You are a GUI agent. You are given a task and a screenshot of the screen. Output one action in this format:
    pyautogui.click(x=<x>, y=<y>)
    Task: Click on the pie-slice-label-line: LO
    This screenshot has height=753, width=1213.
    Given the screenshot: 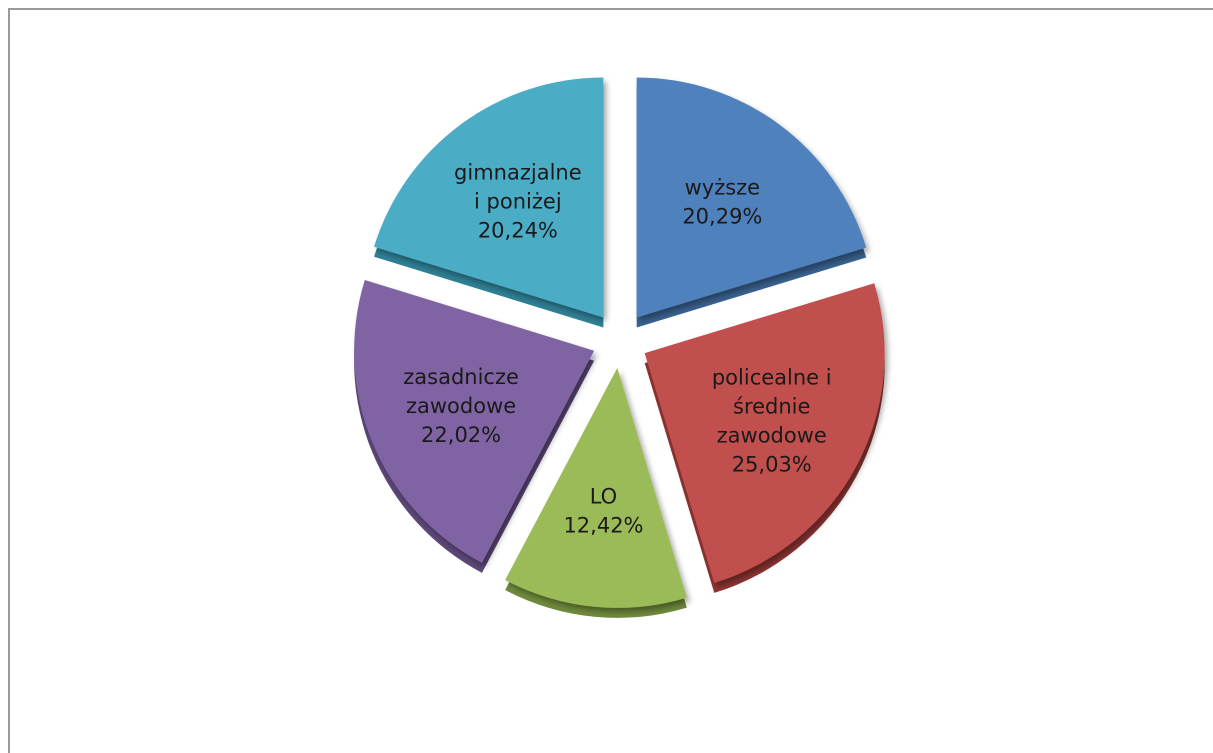 What is the action you would take?
    pyautogui.click(x=603, y=497)
    